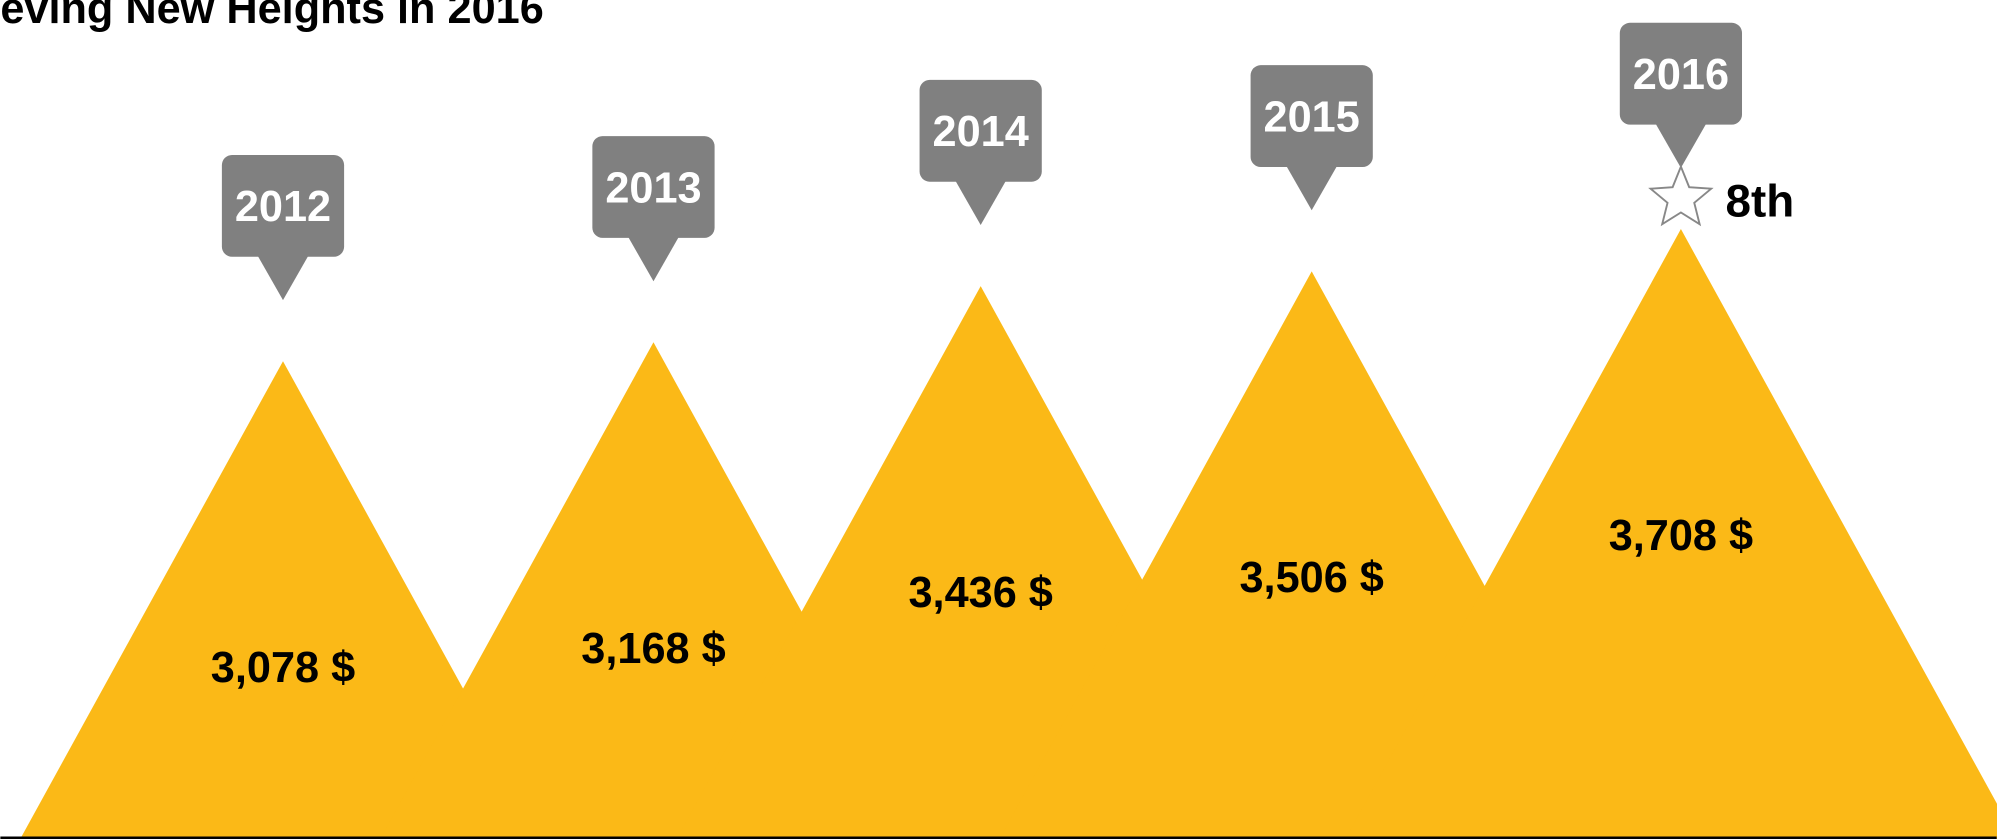 The image size is (1997, 839). Describe the element at coordinates (1681, 536) in the screenshot. I see `value-label: 3,708 $` at that location.